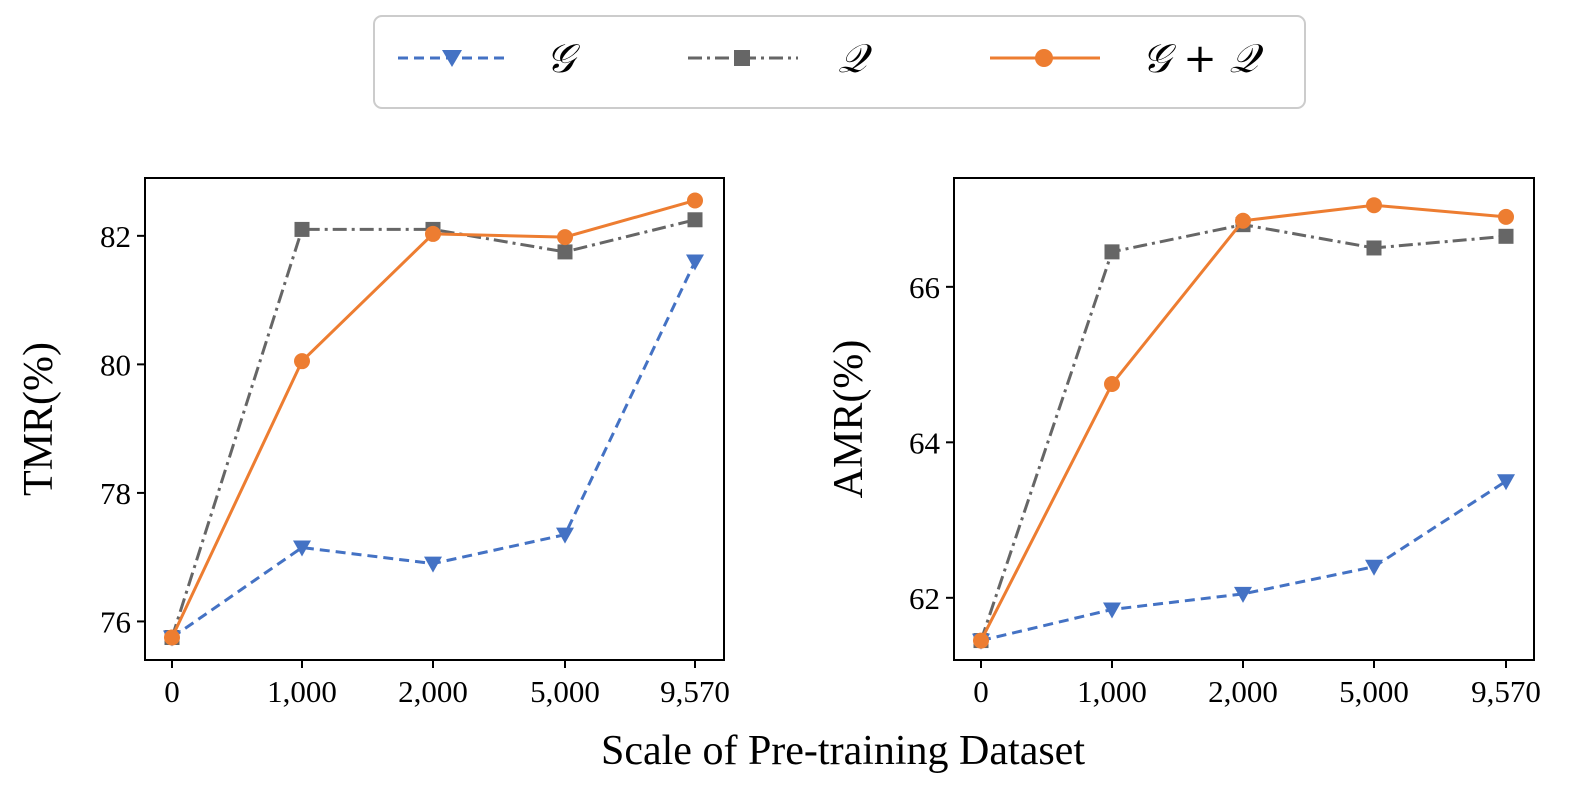 The image size is (1578, 800). Describe the element at coordinates (565, 691) in the screenshot. I see `tmr-x-tick-label: 5,000` at that location.